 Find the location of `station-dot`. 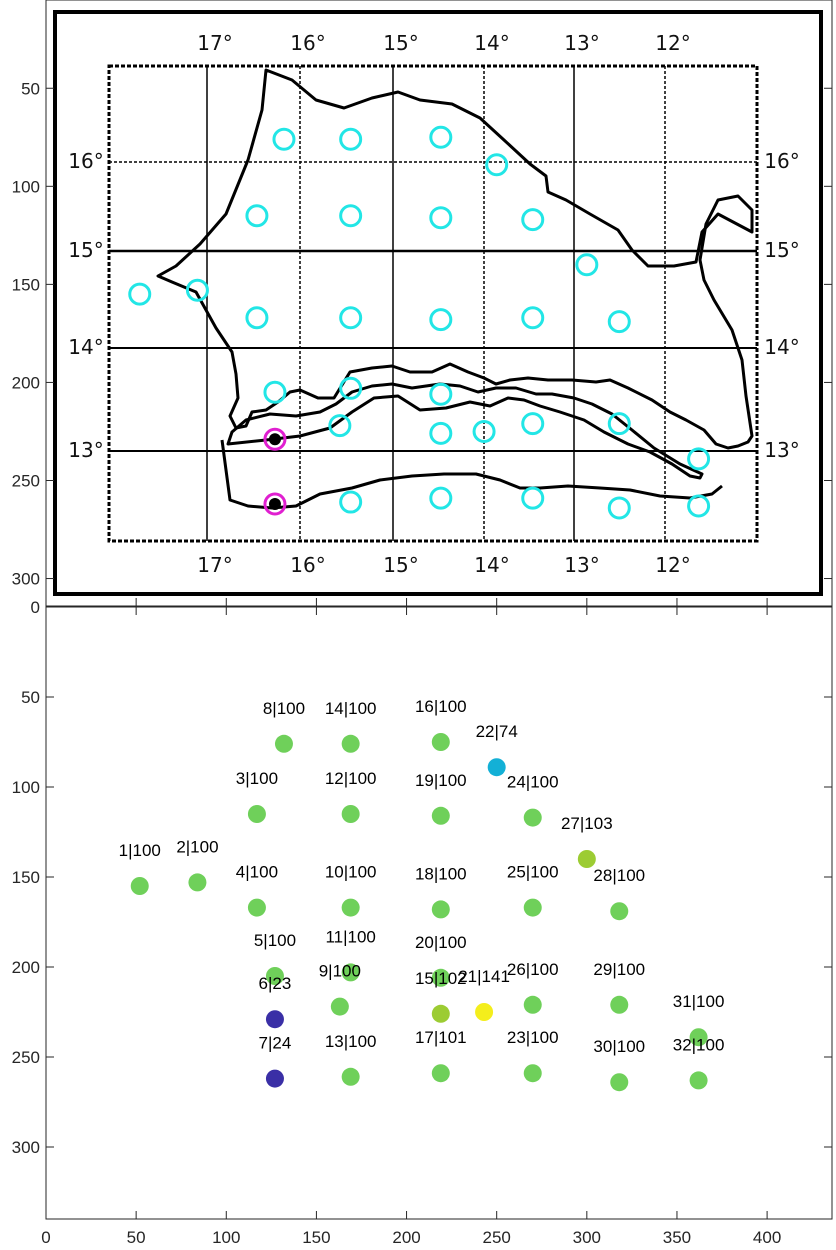

station-dot is located at coordinates (274, 439).